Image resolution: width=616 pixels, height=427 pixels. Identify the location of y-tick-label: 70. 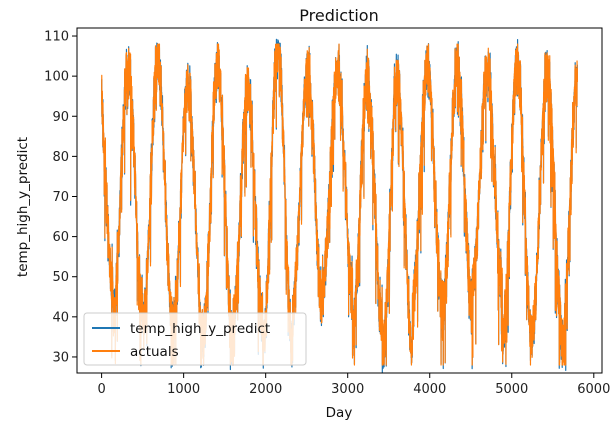
(60, 197).